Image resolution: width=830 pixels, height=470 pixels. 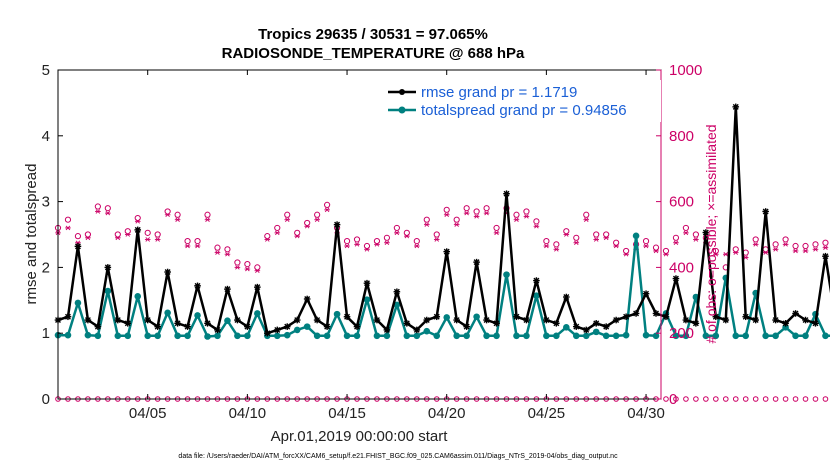 What do you see at coordinates (447, 413) in the screenshot?
I see `x-tick-label: 04/20` at bounding box center [447, 413].